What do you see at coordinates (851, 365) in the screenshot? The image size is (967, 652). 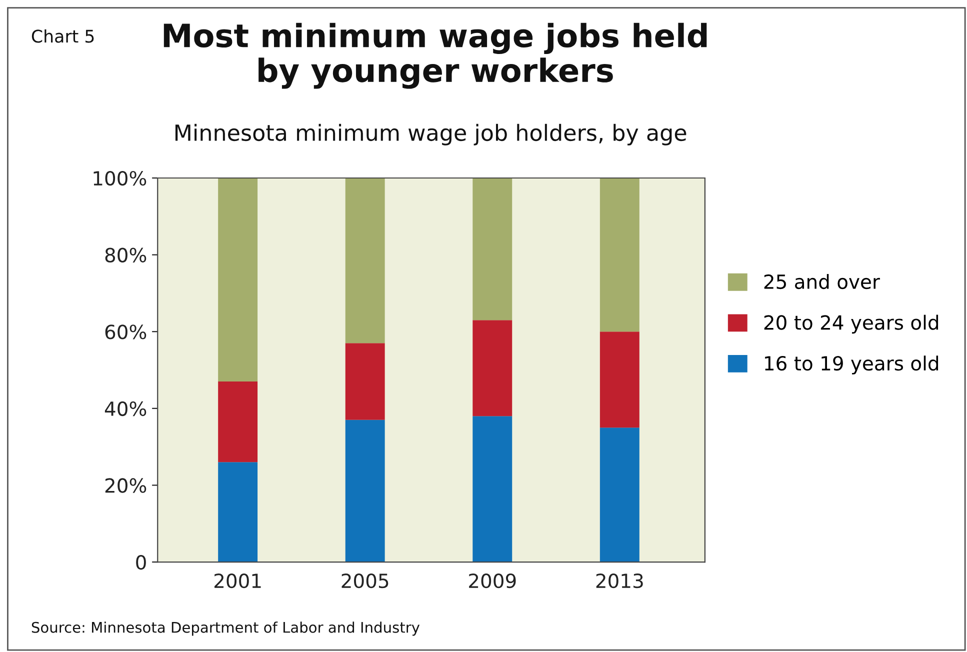 I see `legend-label: 16 to 19 years old` at bounding box center [851, 365].